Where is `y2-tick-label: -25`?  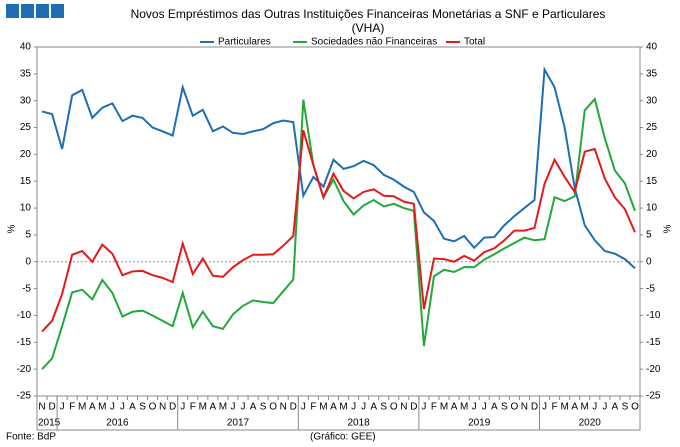 y2-tick-label: -25 is located at coordinates (653, 396).